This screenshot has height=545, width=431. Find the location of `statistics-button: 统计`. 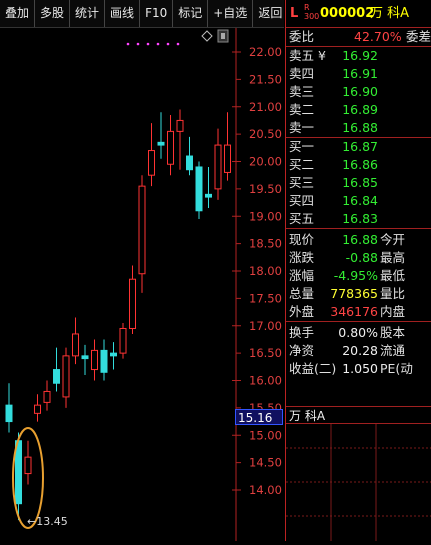

statistics-button: 统计 is located at coordinates (88, 13).